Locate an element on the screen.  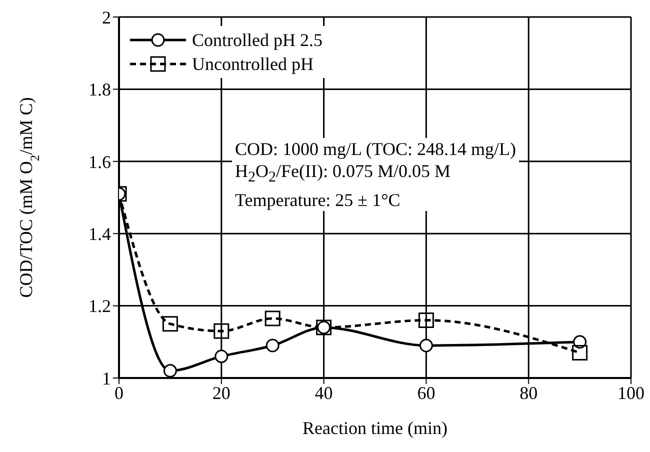
legend-label: Uncontrolled pH is located at coordinates (253, 64).